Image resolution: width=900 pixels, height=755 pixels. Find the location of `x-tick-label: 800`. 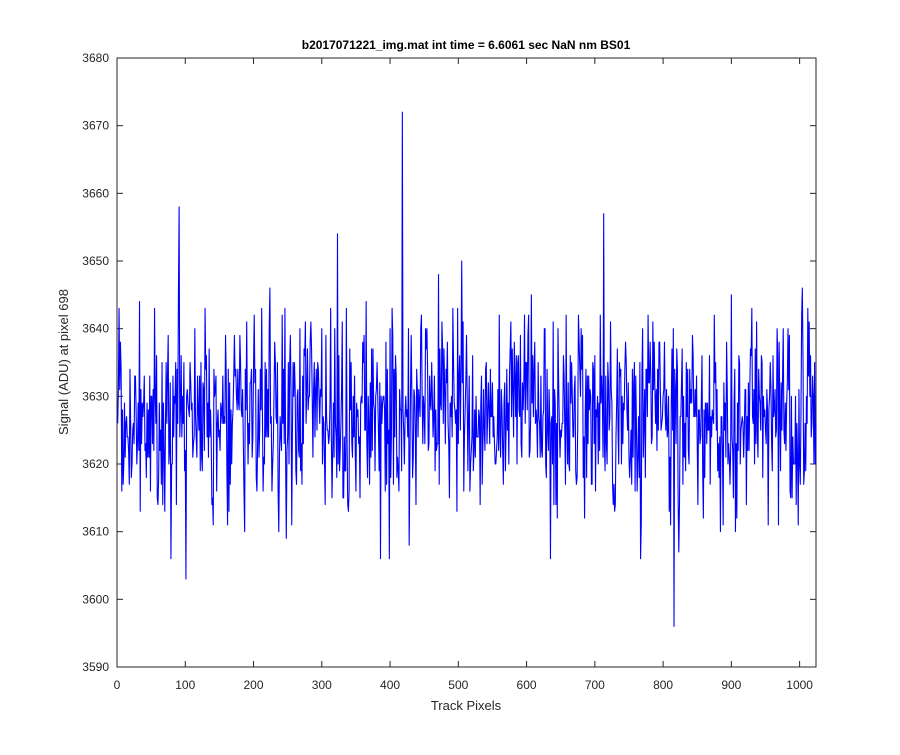

x-tick-label: 800 is located at coordinates (663, 685).